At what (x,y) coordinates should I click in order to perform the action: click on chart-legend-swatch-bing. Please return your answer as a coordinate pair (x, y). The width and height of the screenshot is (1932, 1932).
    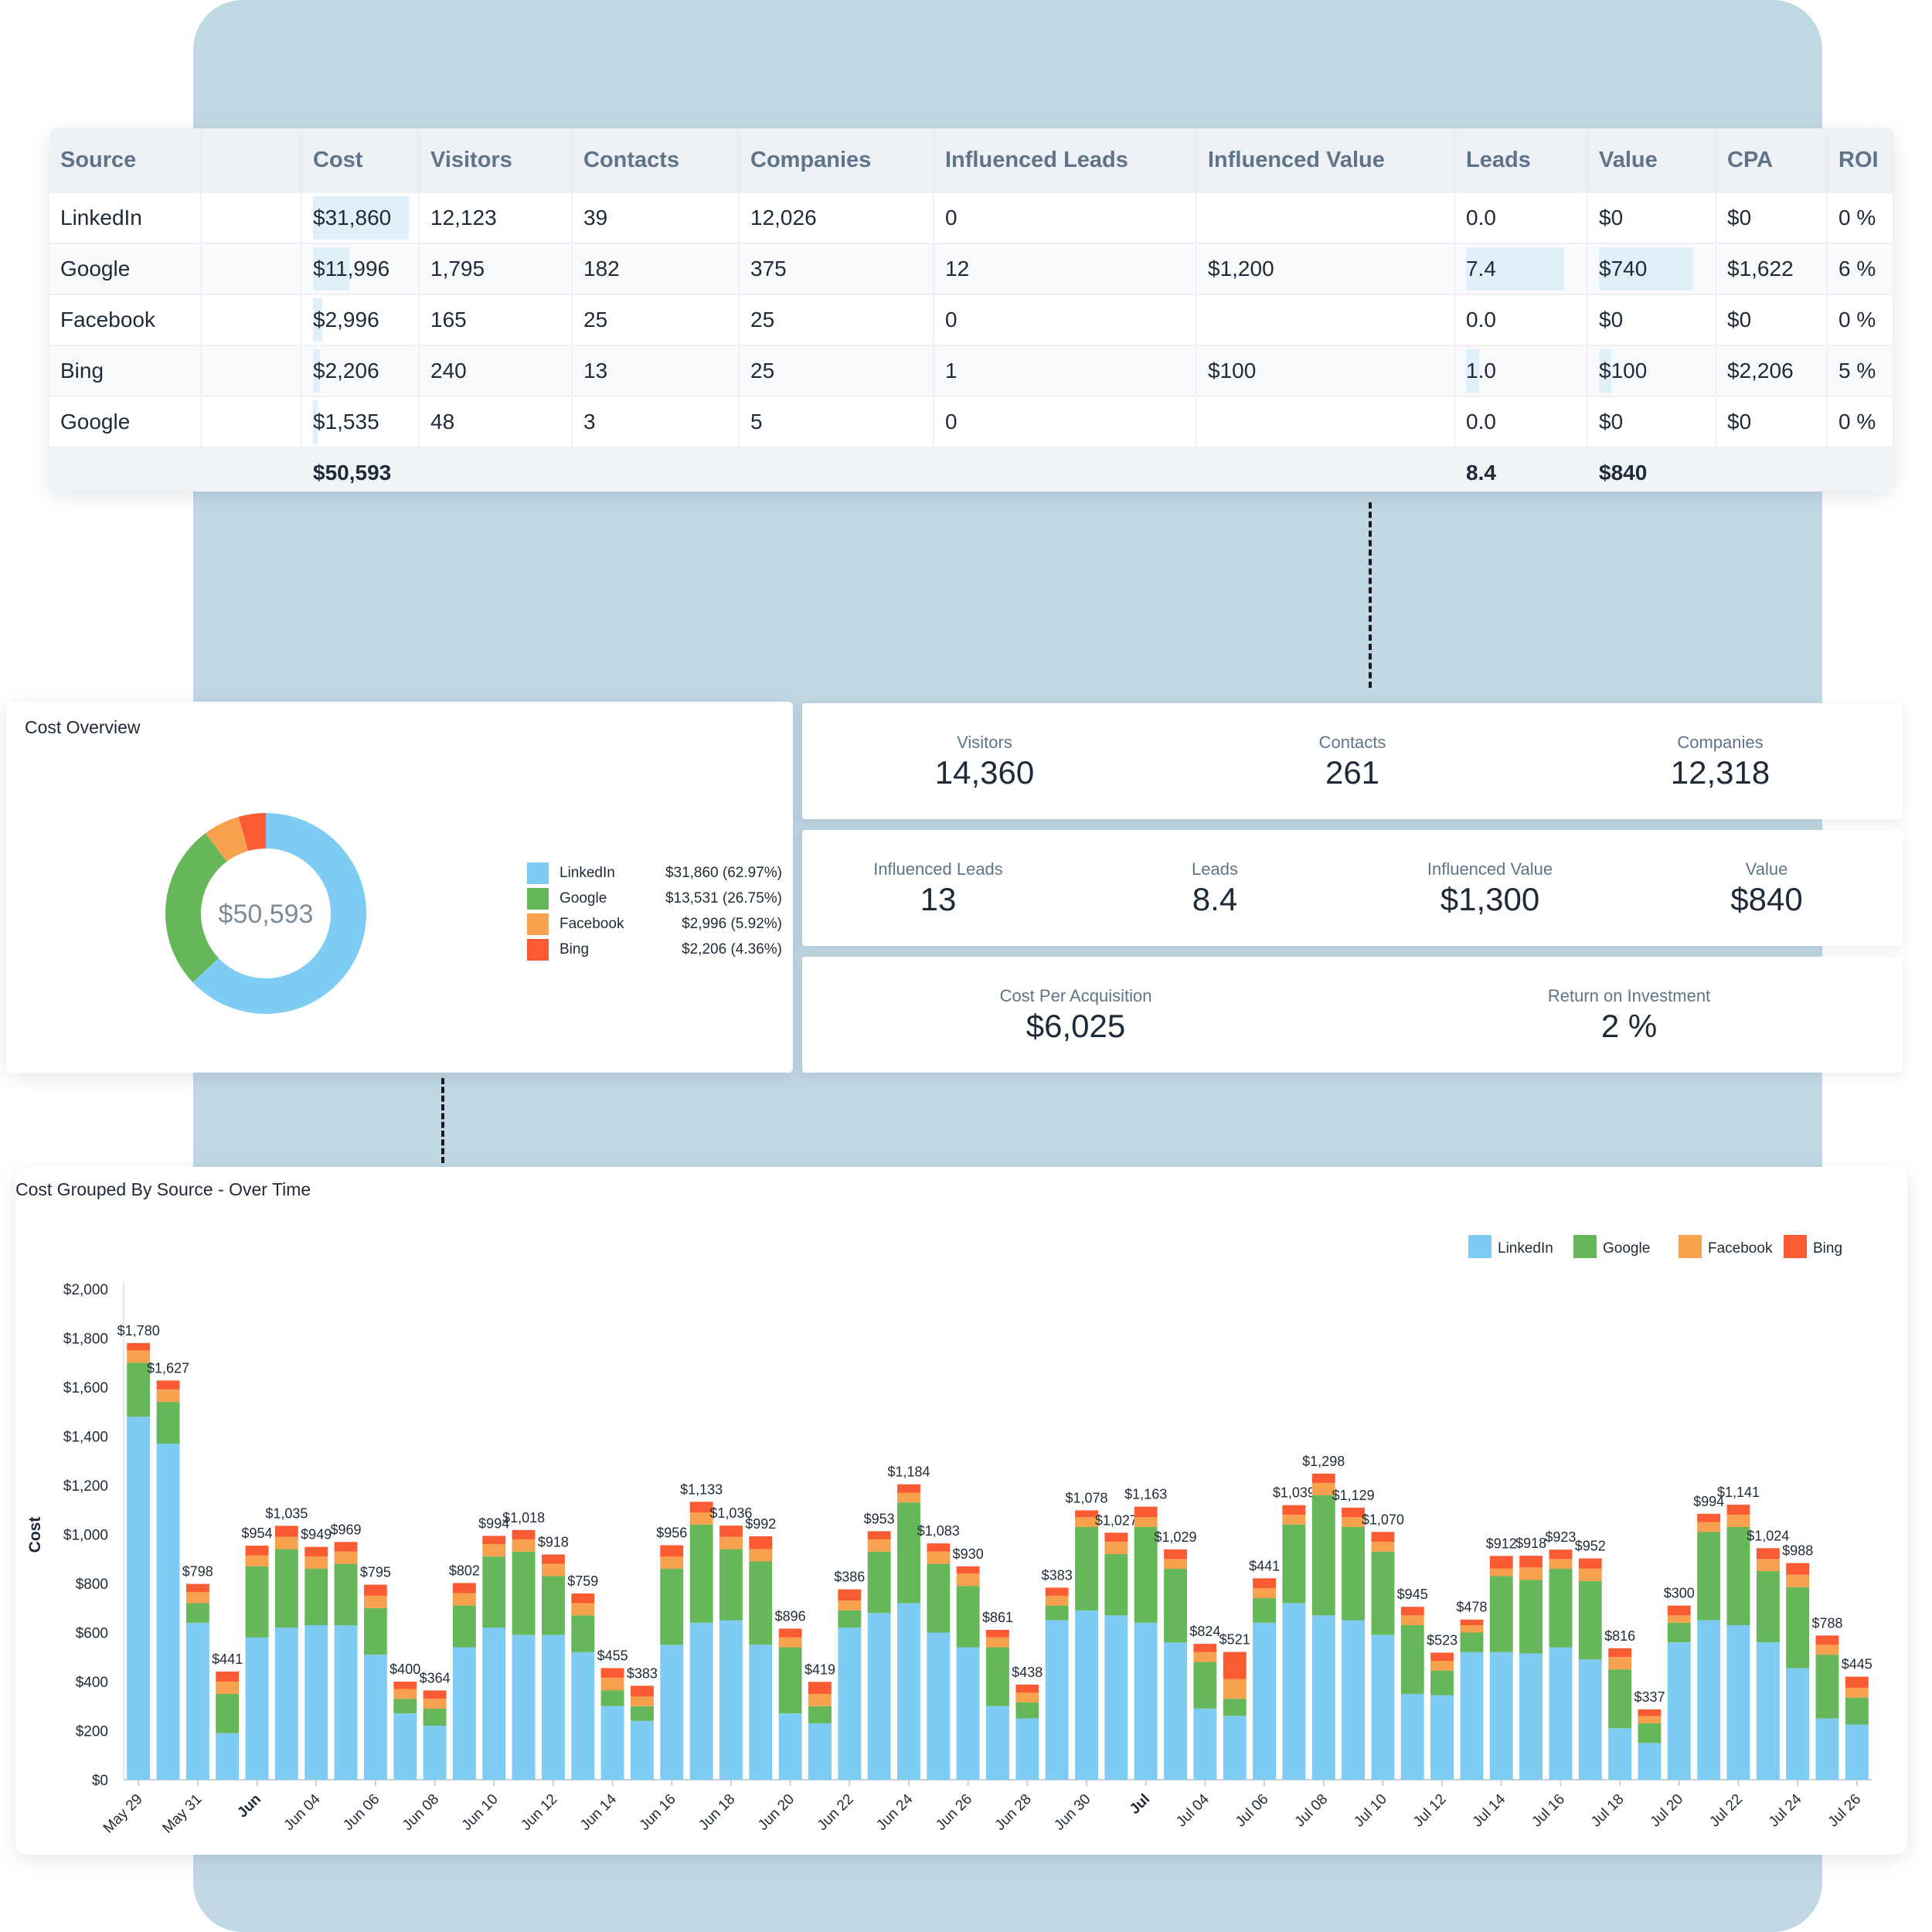
    Looking at the image, I should click on (1796, 1247).